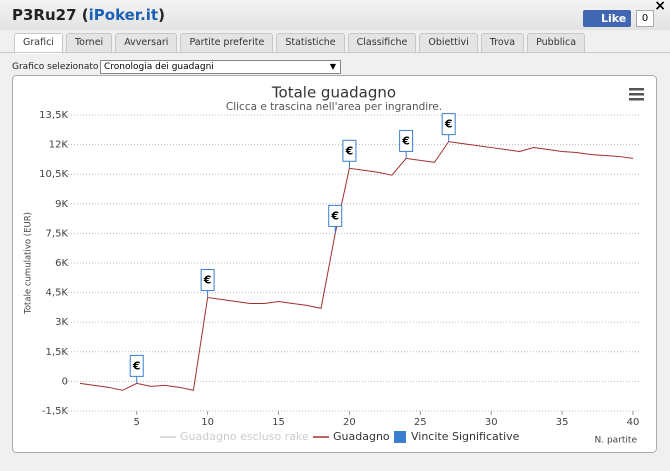  I want to click on menu-icon, so click(636, 94).